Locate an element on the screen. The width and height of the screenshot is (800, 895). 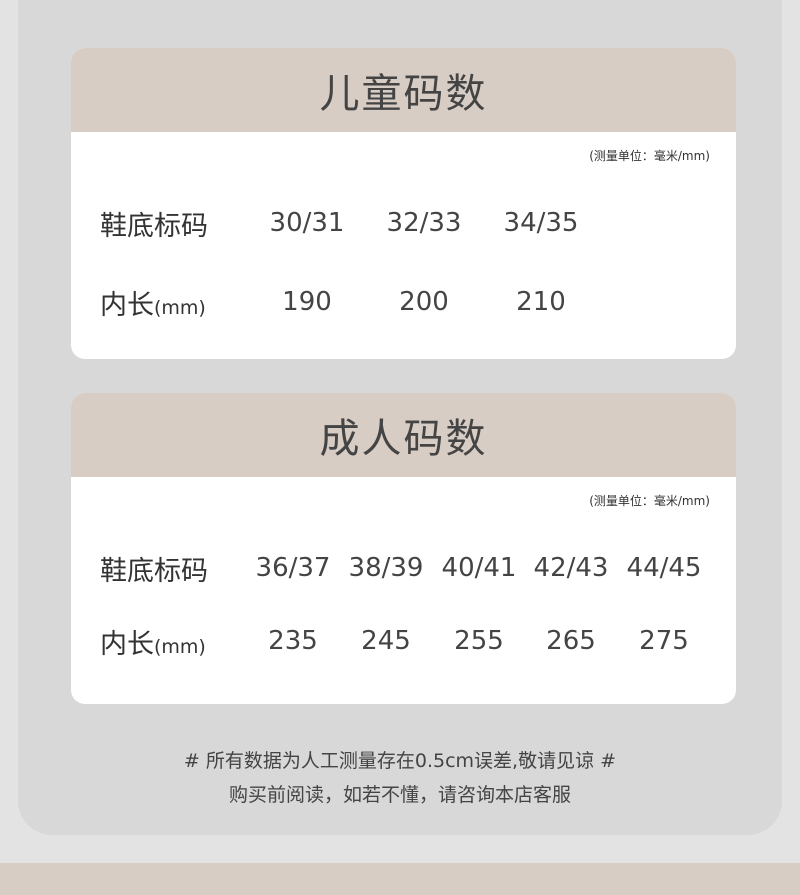
kids-title: 儿童码数 is located at coordinates (403, 90).